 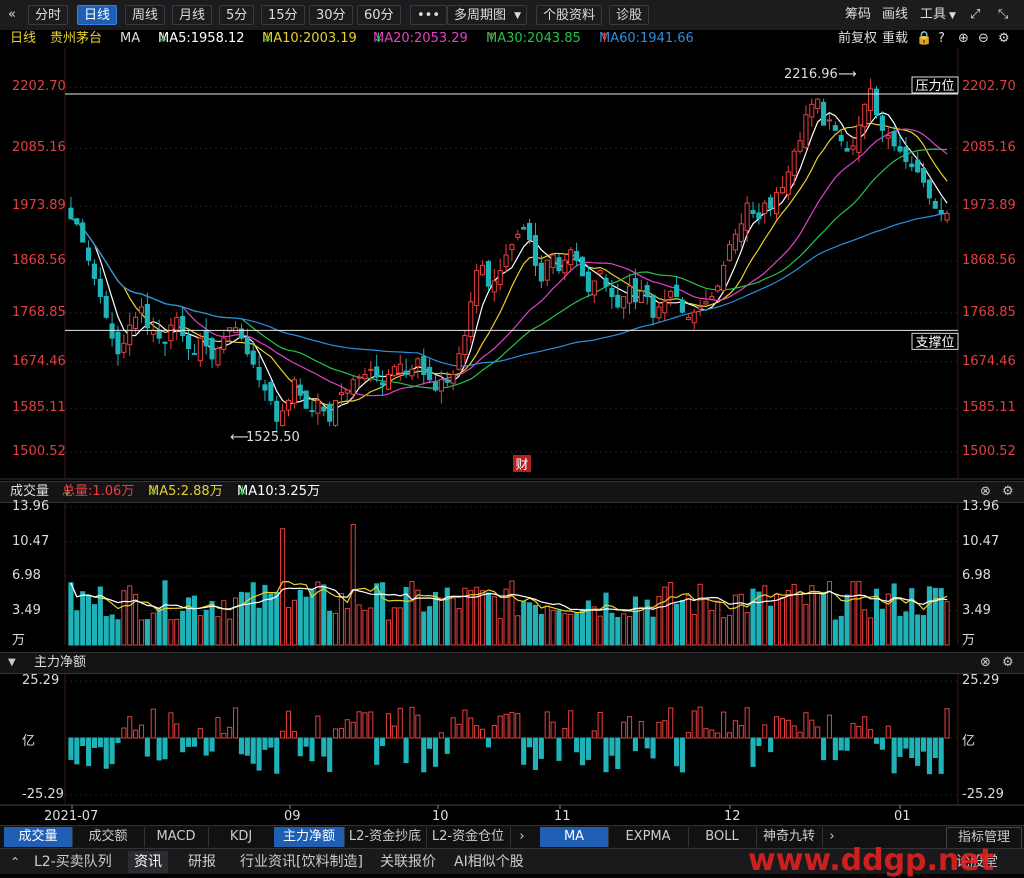 I want to click on adjust-button: 前复权, so click(x=858, y=38).